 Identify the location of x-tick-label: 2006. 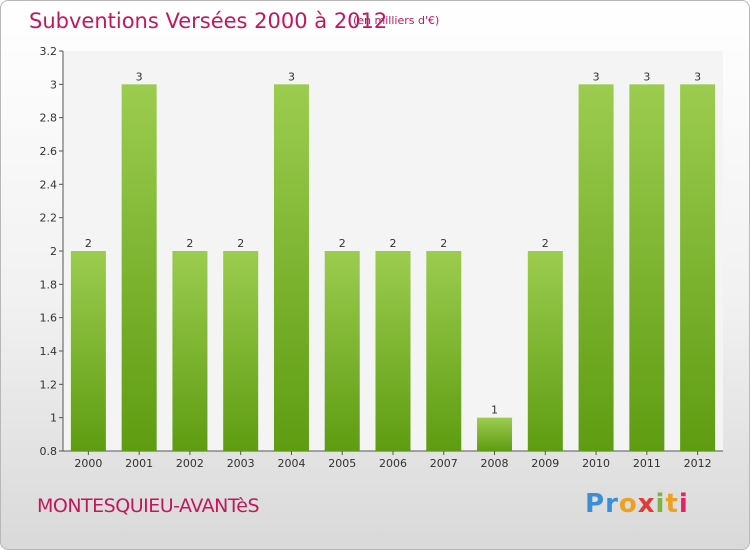
(393, 463).